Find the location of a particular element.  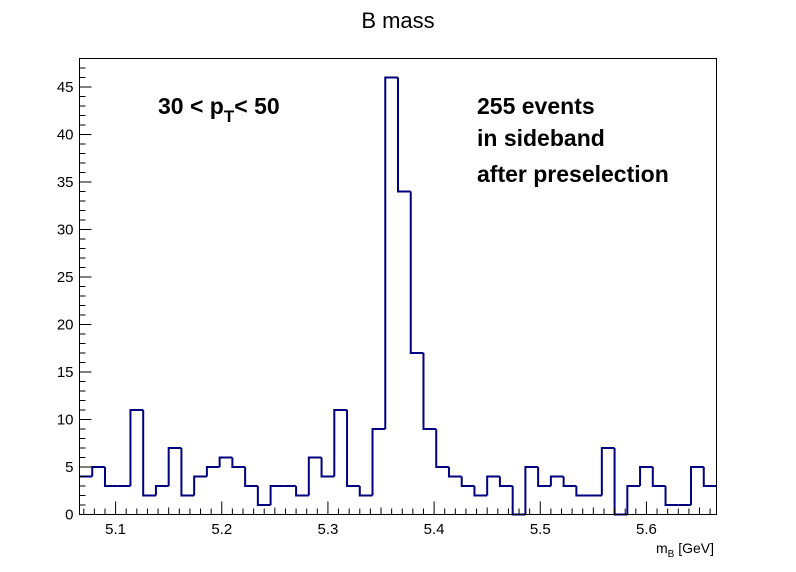

x-axis-label: mB [GeV] is located at coordinates (685, 550).